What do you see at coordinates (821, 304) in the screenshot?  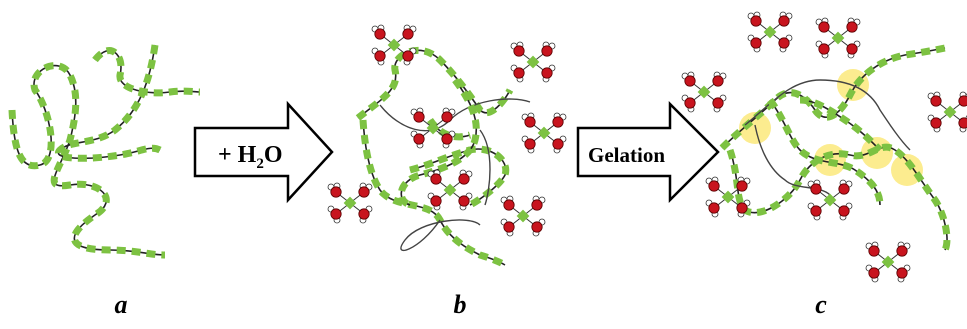 I see `panel-label-c: c` at bounding box center [821, 304].